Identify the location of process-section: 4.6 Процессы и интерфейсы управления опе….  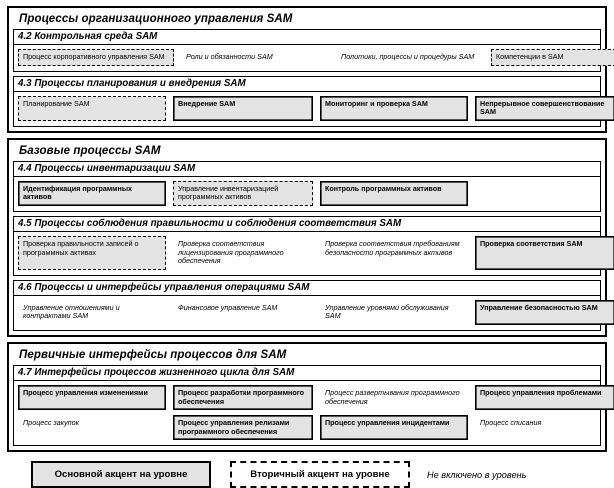
(313, 305).